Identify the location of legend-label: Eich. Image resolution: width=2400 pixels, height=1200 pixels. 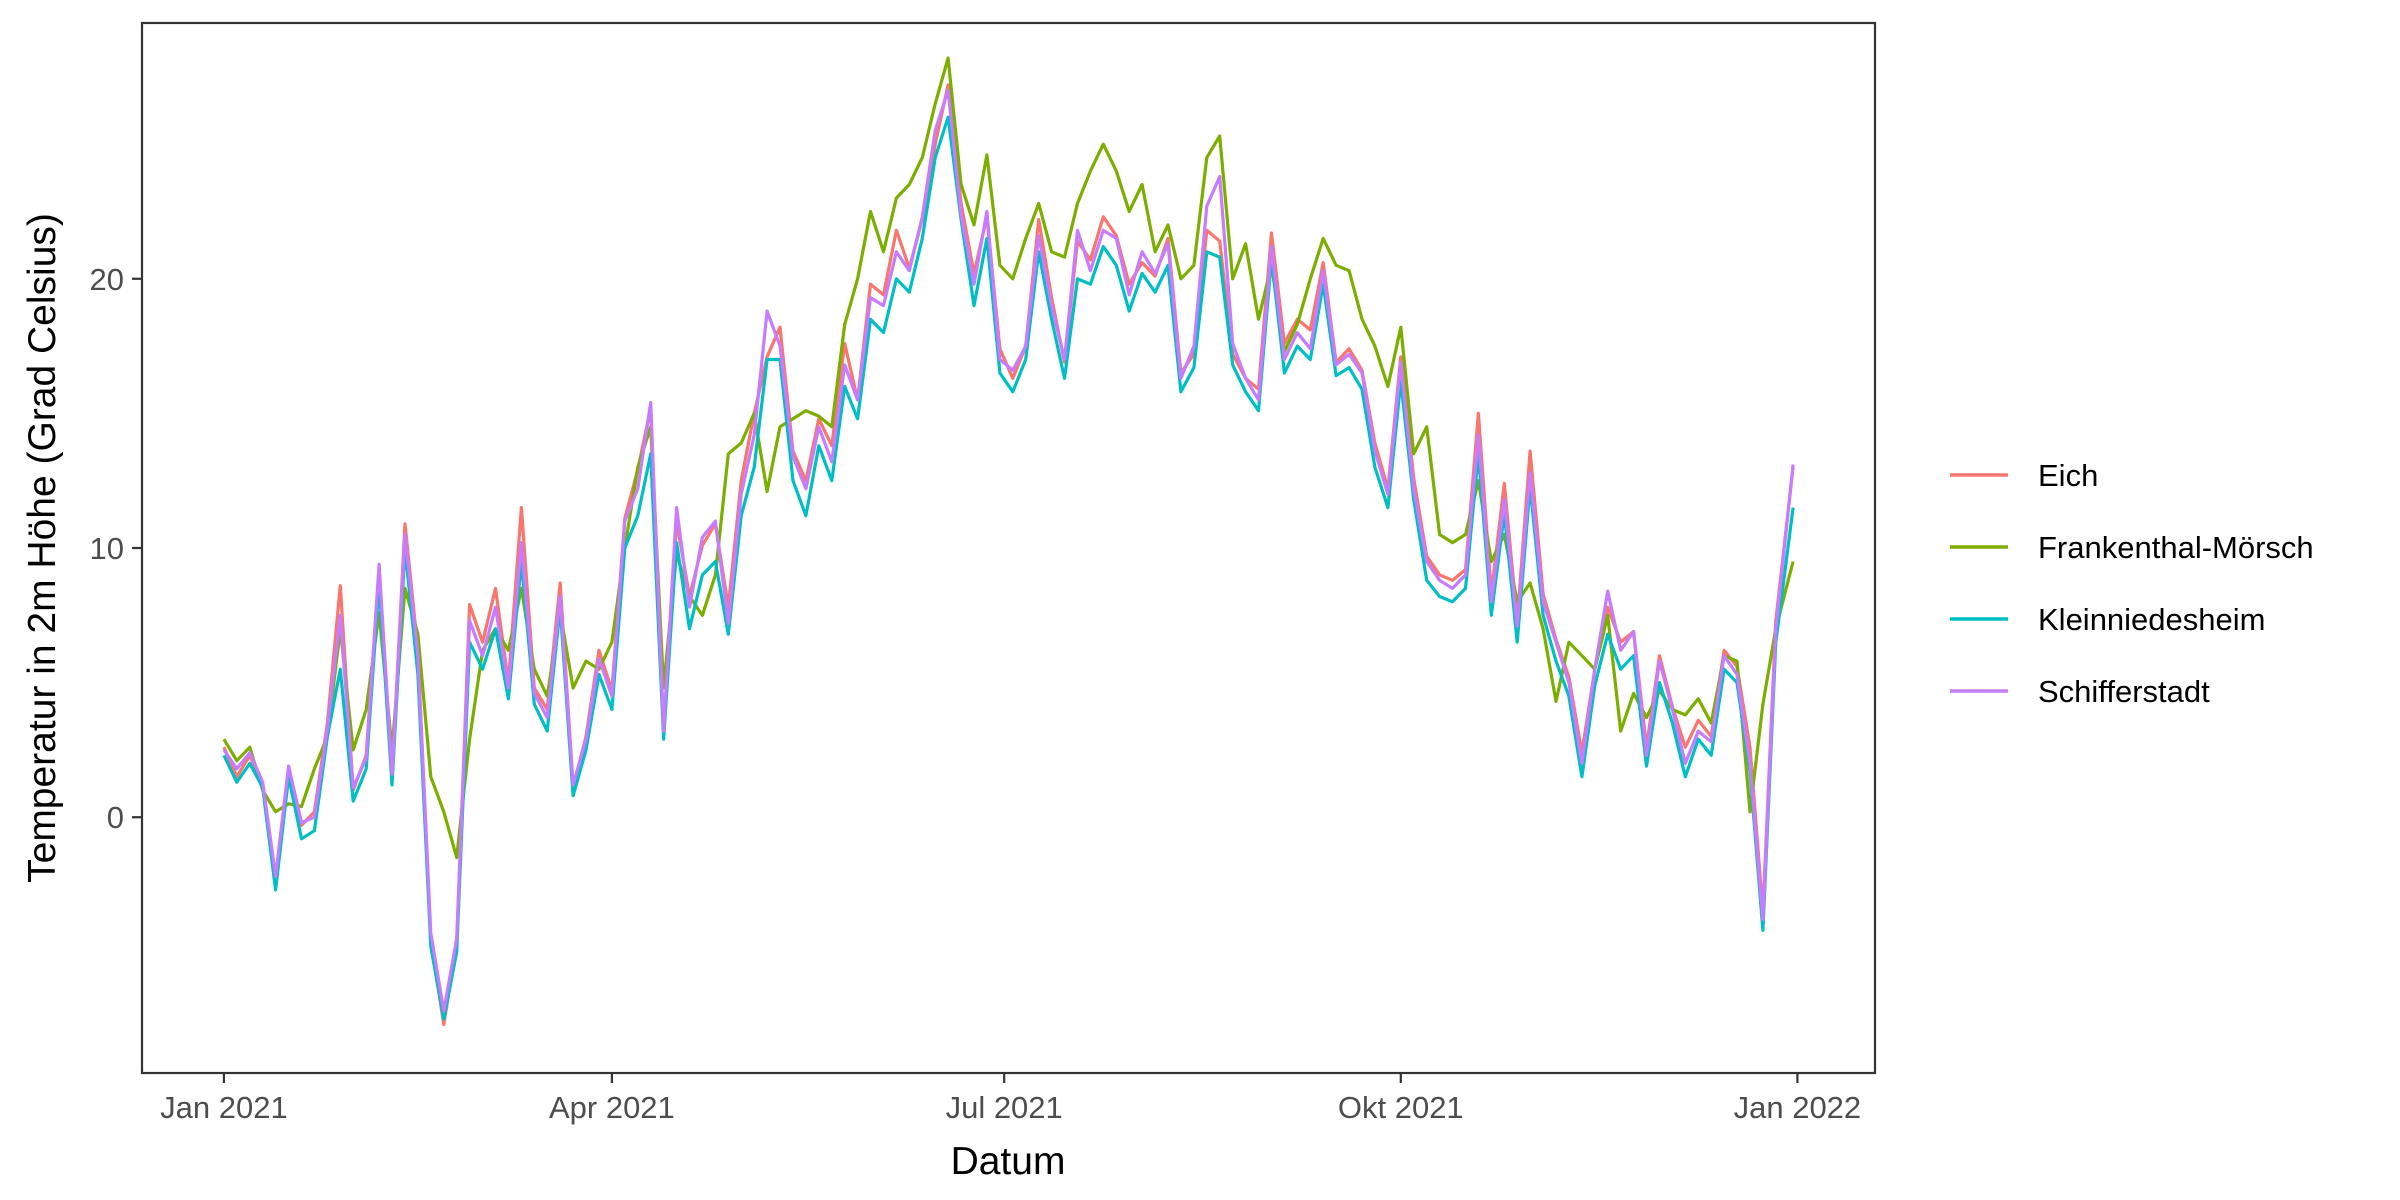
(2068, 475).